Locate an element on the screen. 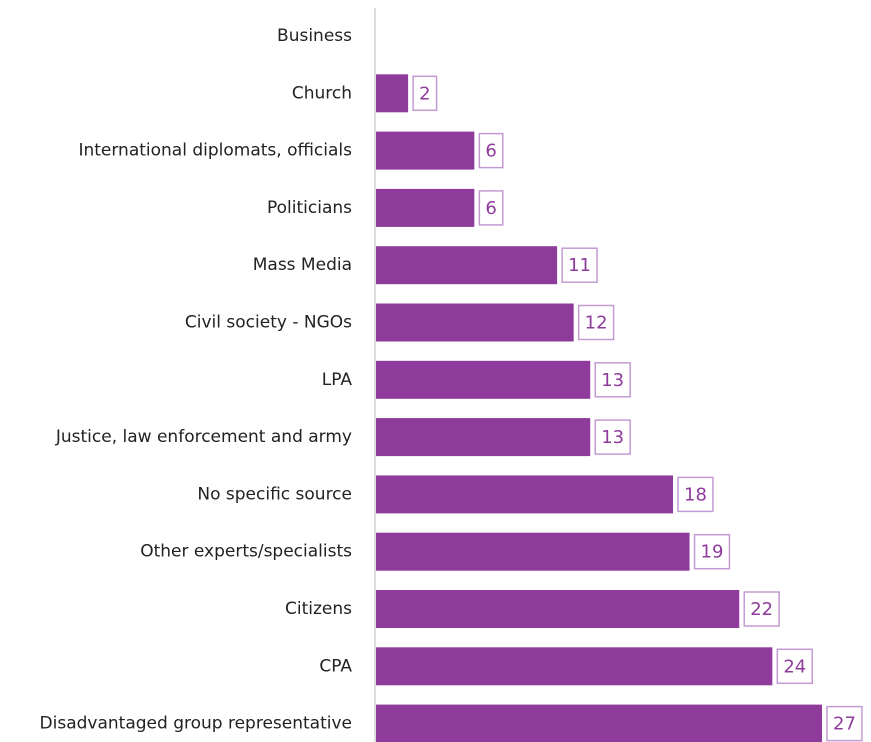 Image resolution: width=871 pixels, height=742 pixels. value-label: 12 is located at coordinates (596, 323).